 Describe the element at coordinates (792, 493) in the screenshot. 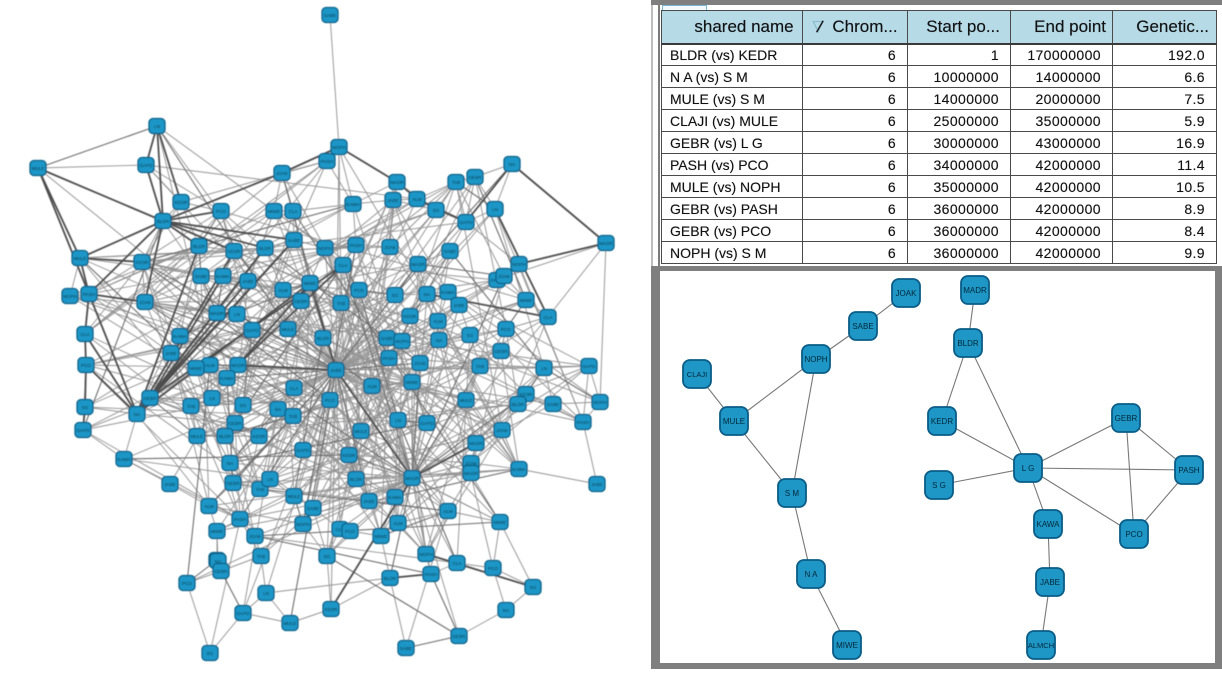

I see `svg-text: S M` at that location.